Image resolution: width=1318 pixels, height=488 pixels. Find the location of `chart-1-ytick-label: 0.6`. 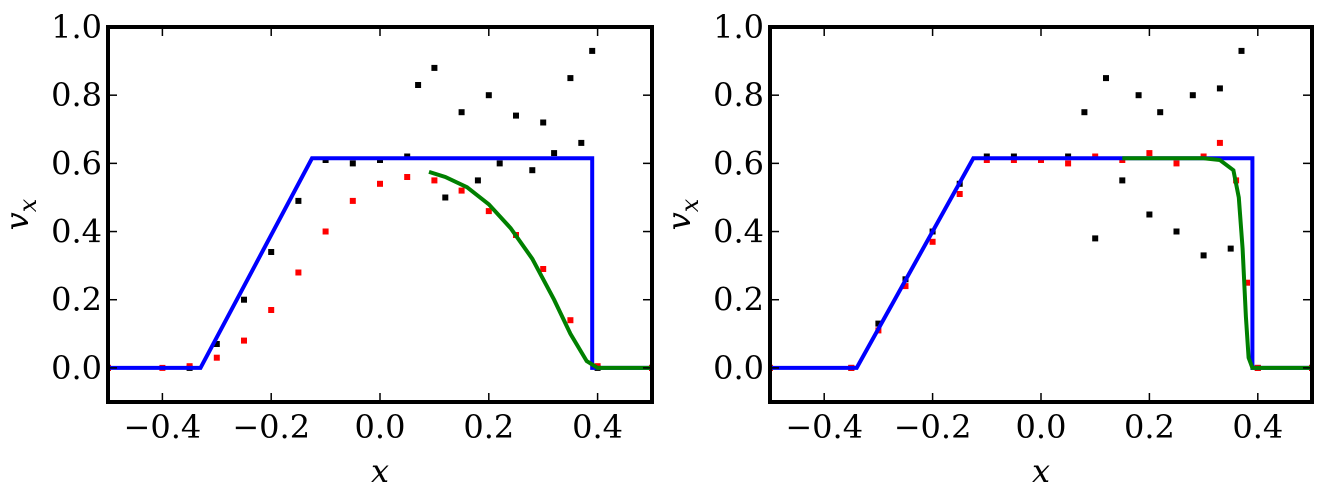

chart-1-ytick-label: 0.6 is located at coordinates (76, 163).